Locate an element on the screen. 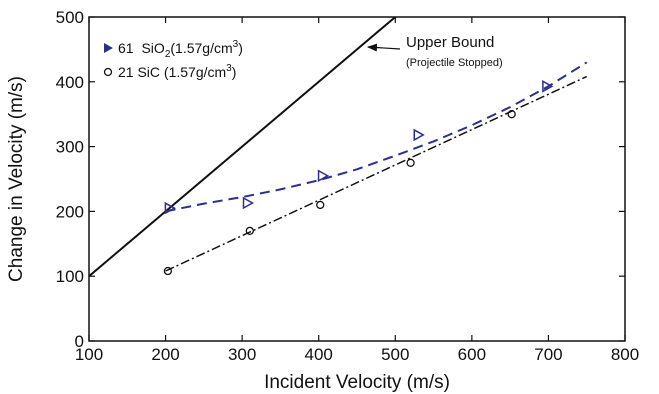 The height and width of the screenshot is (394, 659). x-tick-label: 300 is located at coordinates (242, 354).